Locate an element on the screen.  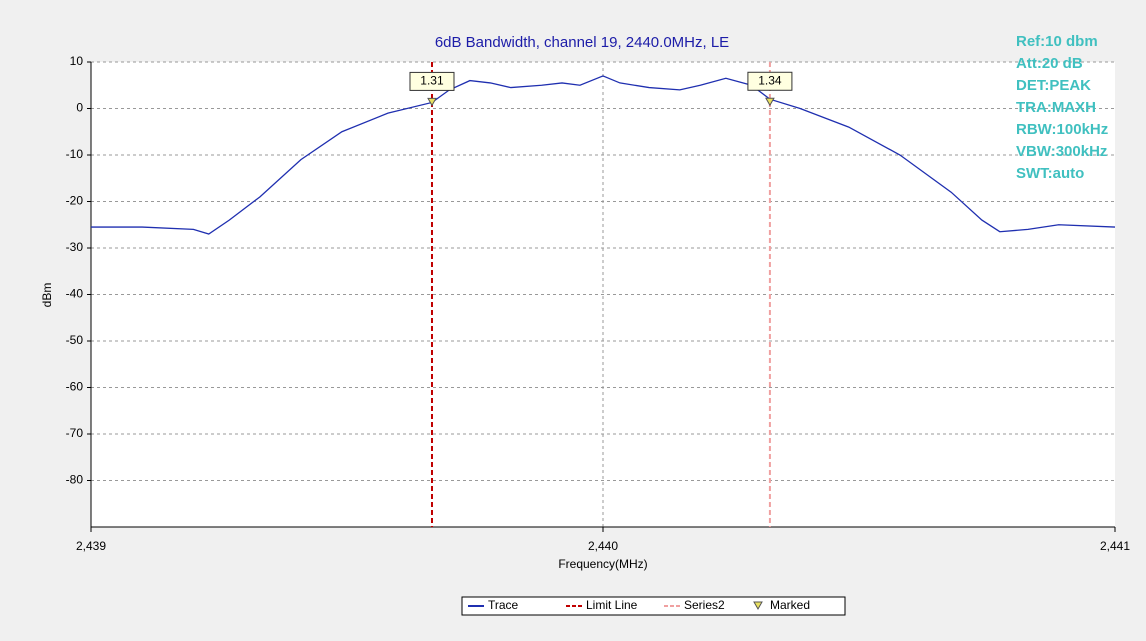
x-tick-label: 2,441 is located at coordinates (1115, 546).